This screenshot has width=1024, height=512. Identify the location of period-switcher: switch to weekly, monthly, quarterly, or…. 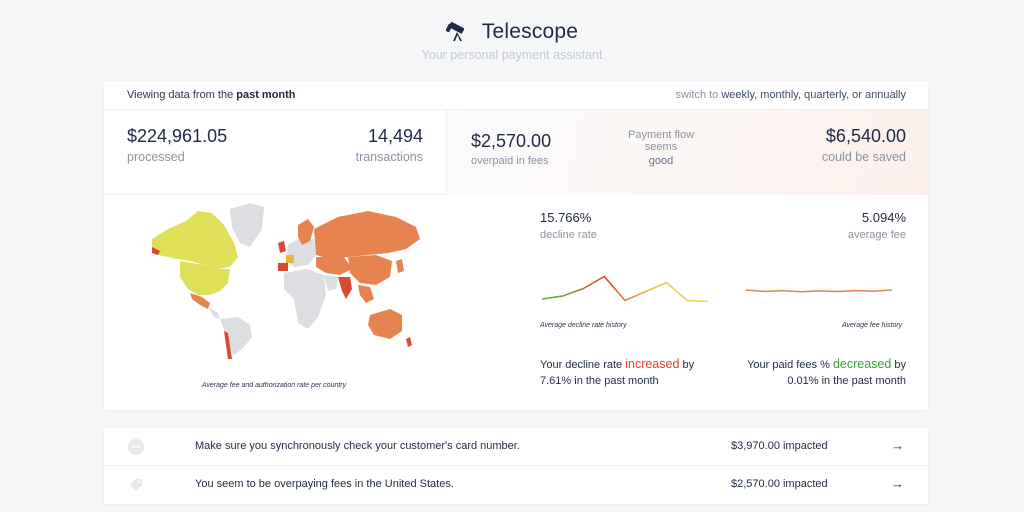
(791, 95).